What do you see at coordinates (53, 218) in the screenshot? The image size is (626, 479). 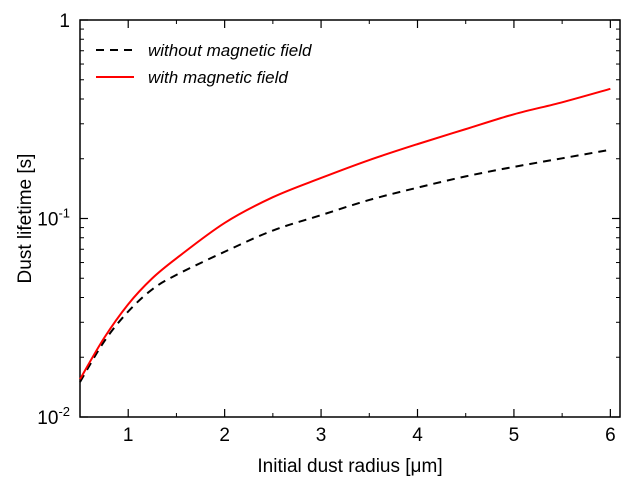 I see `y-tick-label: 10⁻¹` at bounding box center [53, 218].